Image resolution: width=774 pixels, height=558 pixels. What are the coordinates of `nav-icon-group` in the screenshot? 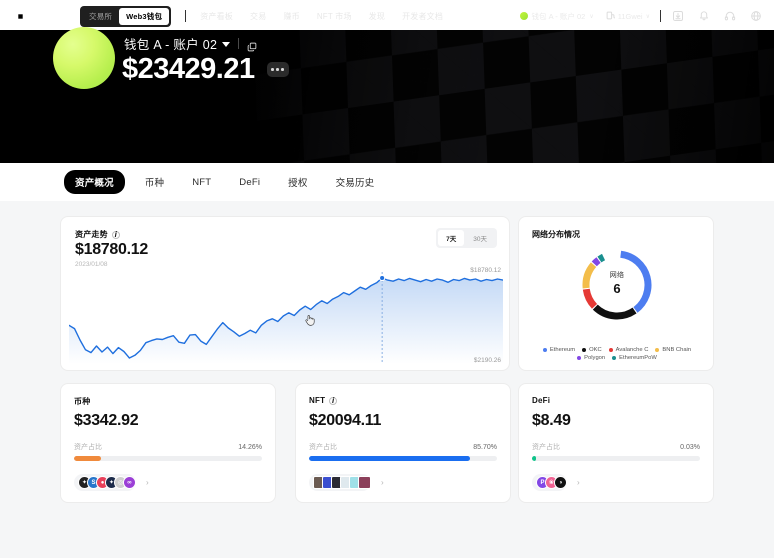 It's located at (716, 16).